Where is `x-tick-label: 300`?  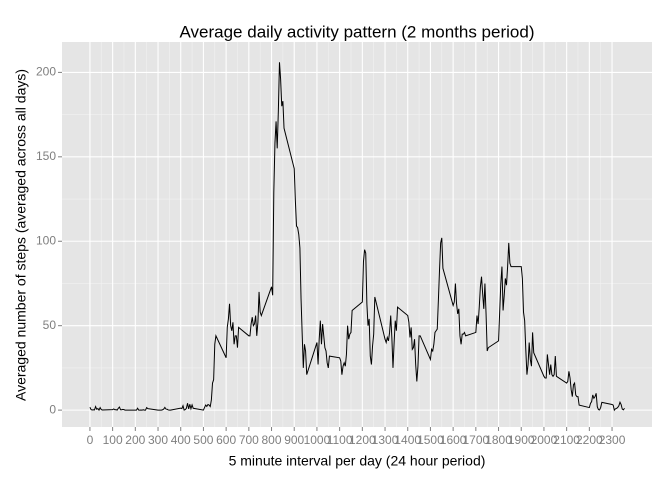
x-tick-label: 300 is located at coordinates (158, 440).